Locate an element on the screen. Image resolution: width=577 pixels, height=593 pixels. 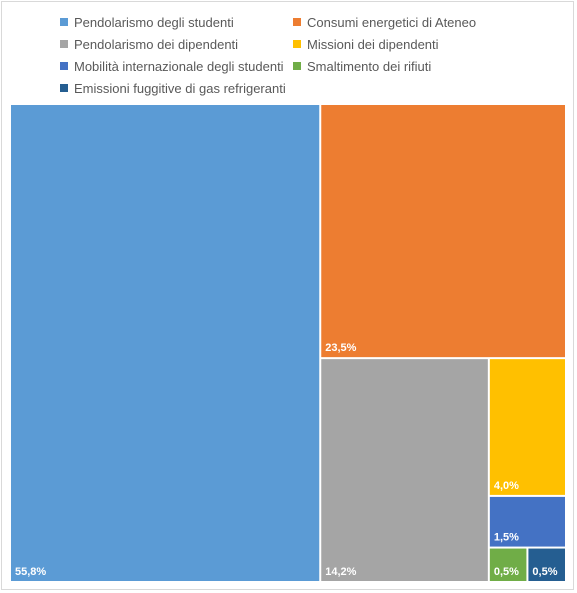
legend-label: Missioni dei dipendenti is located at coordinates (373, 44).